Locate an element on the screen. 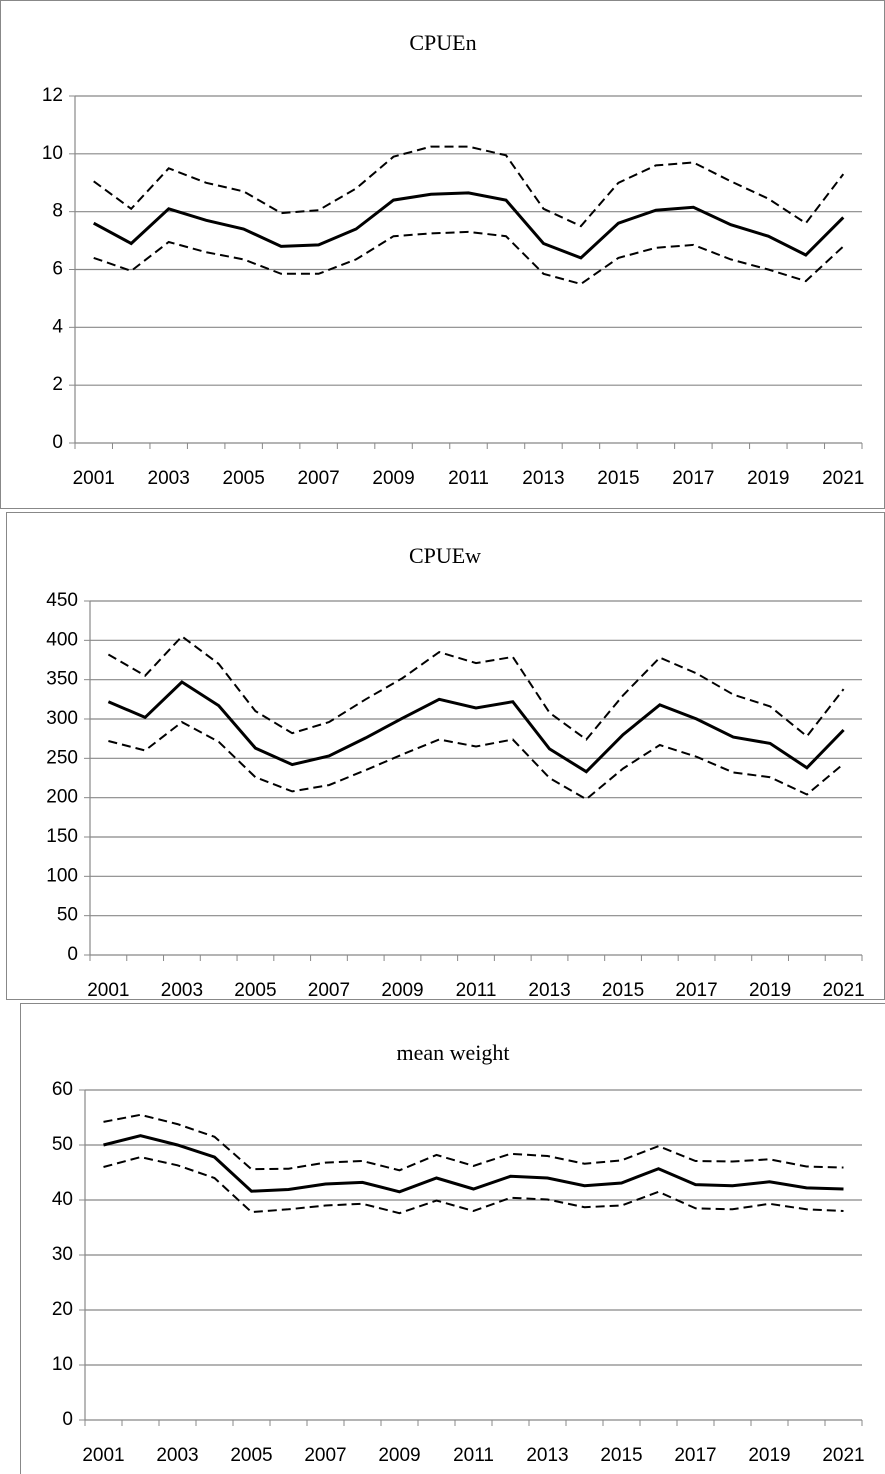 The height and width of the screenshot is (1474, 885). chart-title: mean weight is located at coordinates (452, 1052).